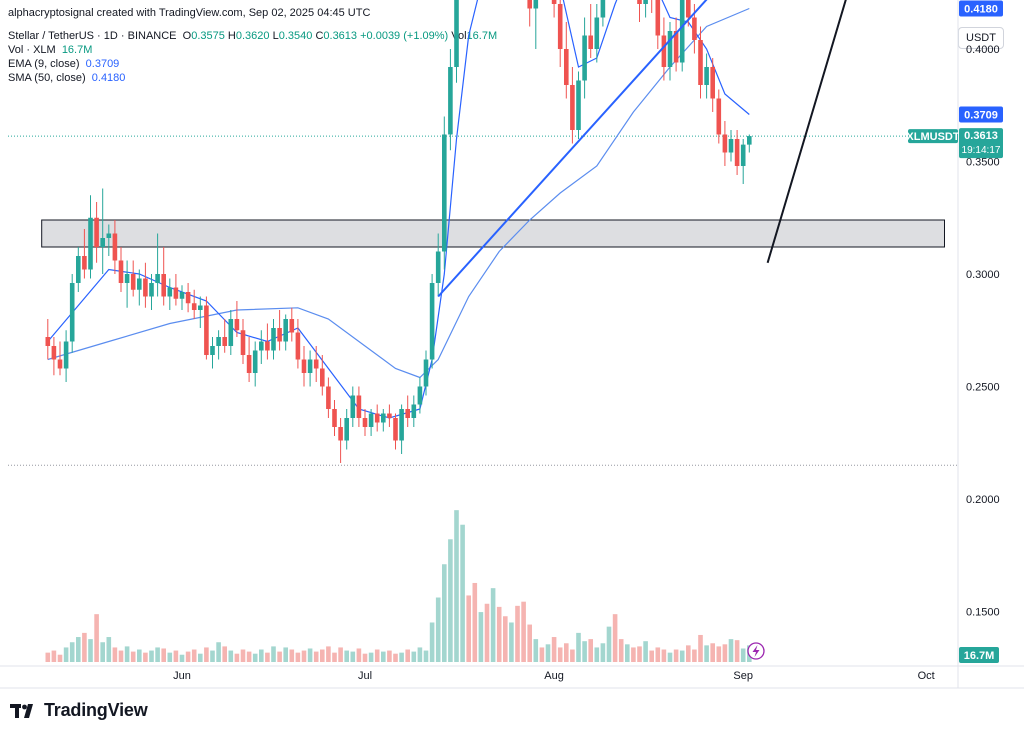  What do you see at coordinates (983, 50) in the screenshot?
I see `y-tick-label: 0.4000` at bounding box center [983, 50].